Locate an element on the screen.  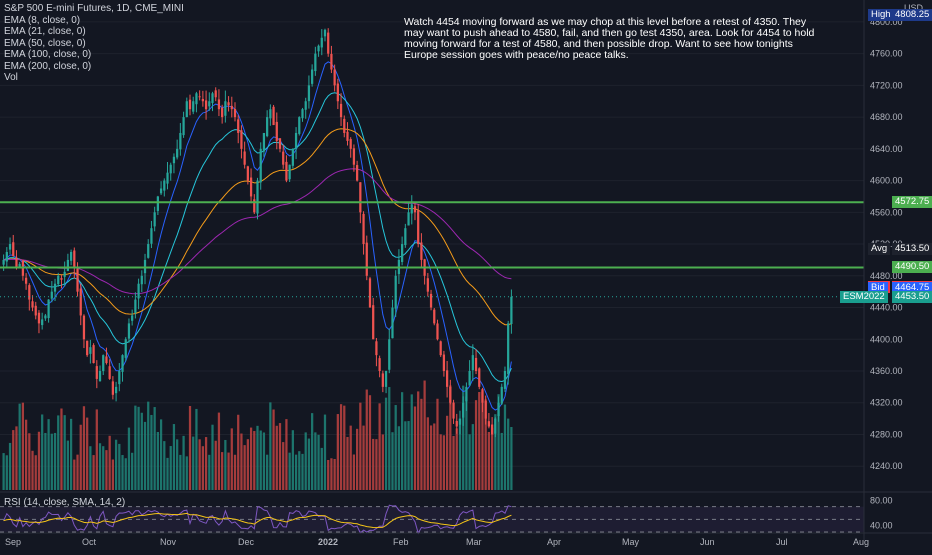
price-tick-label: 4800.00 is located at coordinates (886, 22).